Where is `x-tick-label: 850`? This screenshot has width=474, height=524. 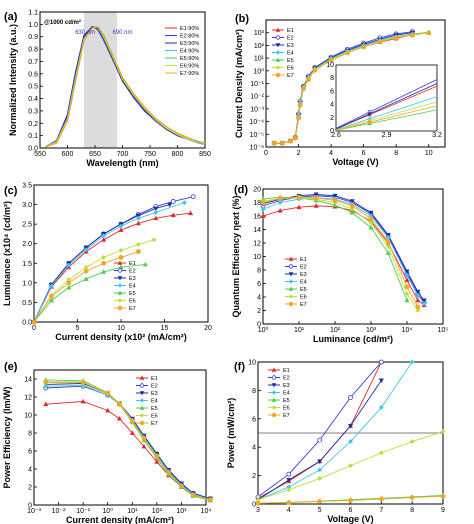 x-tick-label: 850 is located at coordinates (205, 154).